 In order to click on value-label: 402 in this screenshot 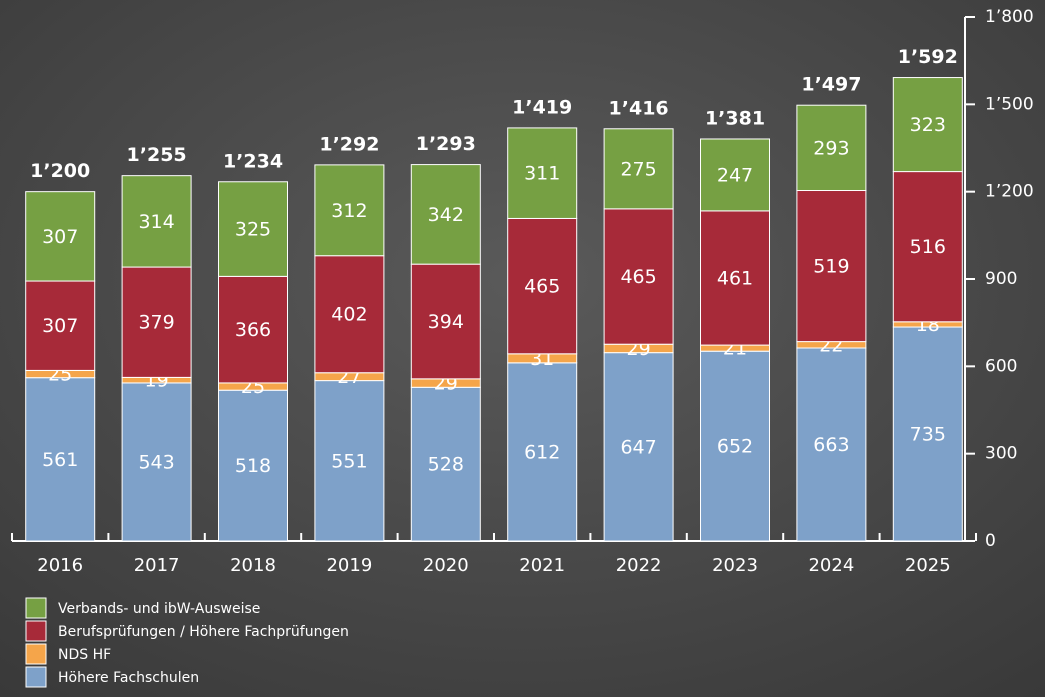, I will do `click(349, 315)`.